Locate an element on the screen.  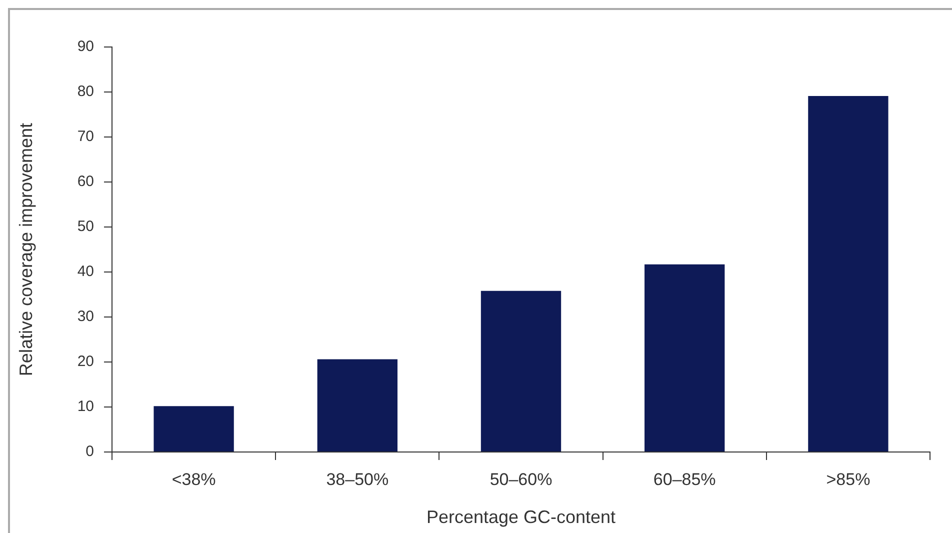
x-tick-label: 50–60% is located at coordinates (521, 479).